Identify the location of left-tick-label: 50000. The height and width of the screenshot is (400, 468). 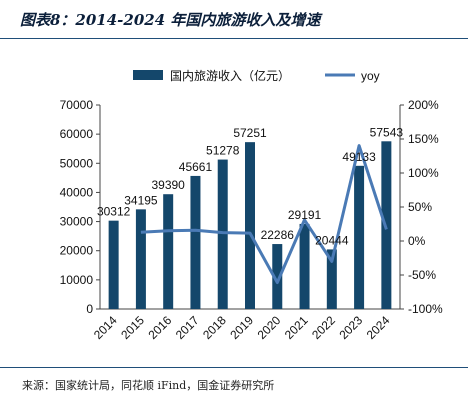
(77, 163).